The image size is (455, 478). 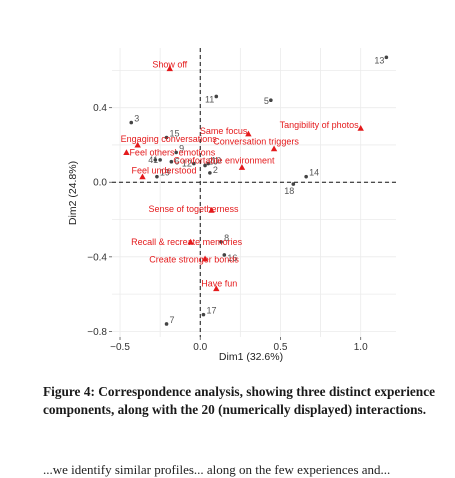 I want to click on interaction-label: 7, so click(x=172, y=320).